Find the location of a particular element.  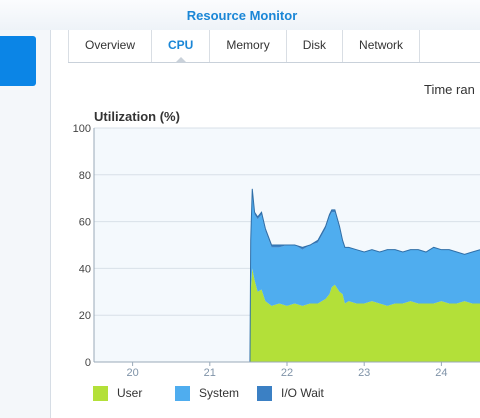

x-tick-label-20: 20 is located at coordinates (132, 373).